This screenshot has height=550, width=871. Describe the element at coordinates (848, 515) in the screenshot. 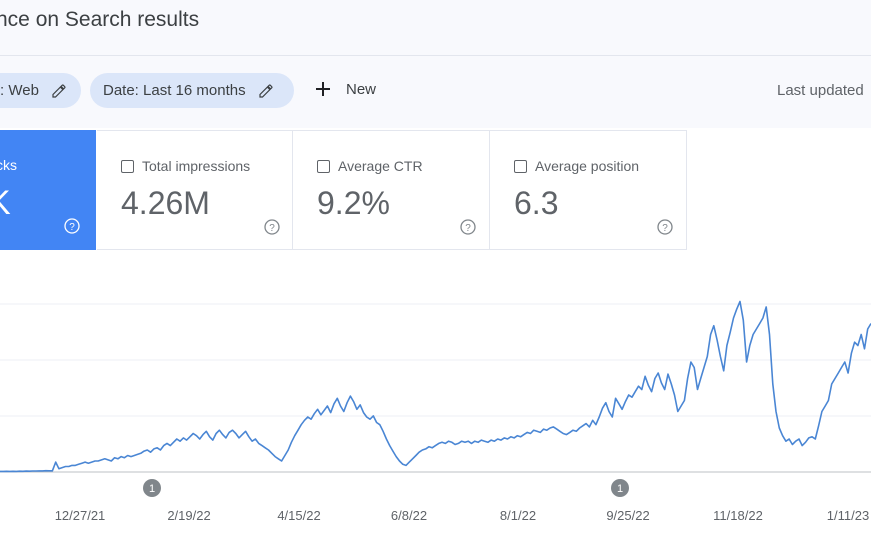

I see `x-tick-label: 1/11/23` at that location.